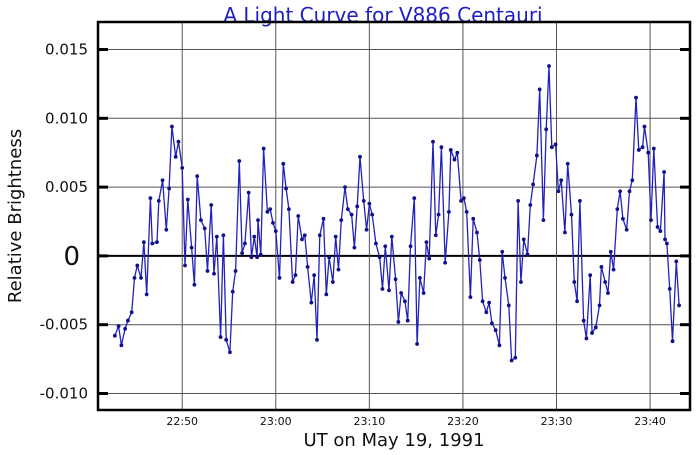  I want to click on x-axis-label: UT on May 19, 1991, so click(393, 440).